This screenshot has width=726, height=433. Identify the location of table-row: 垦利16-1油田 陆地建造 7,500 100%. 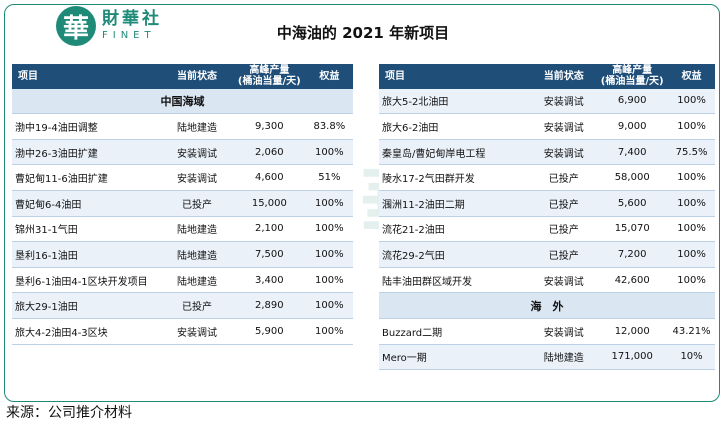
(182, 254).